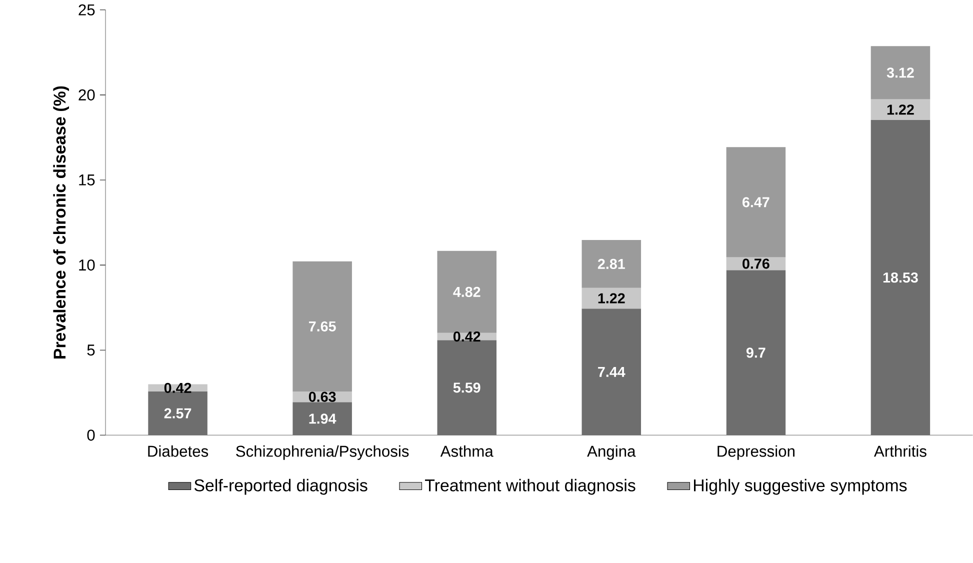 The image size is (973, 563). Describe the element at coordinates (756, 263) in the screenshot. I see `data-label: 0.76` at that location.